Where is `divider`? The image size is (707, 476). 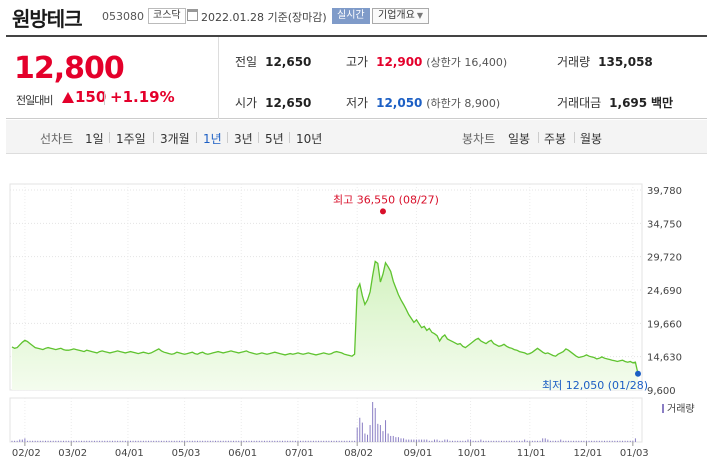 divider is located at coordinates (258, 137).